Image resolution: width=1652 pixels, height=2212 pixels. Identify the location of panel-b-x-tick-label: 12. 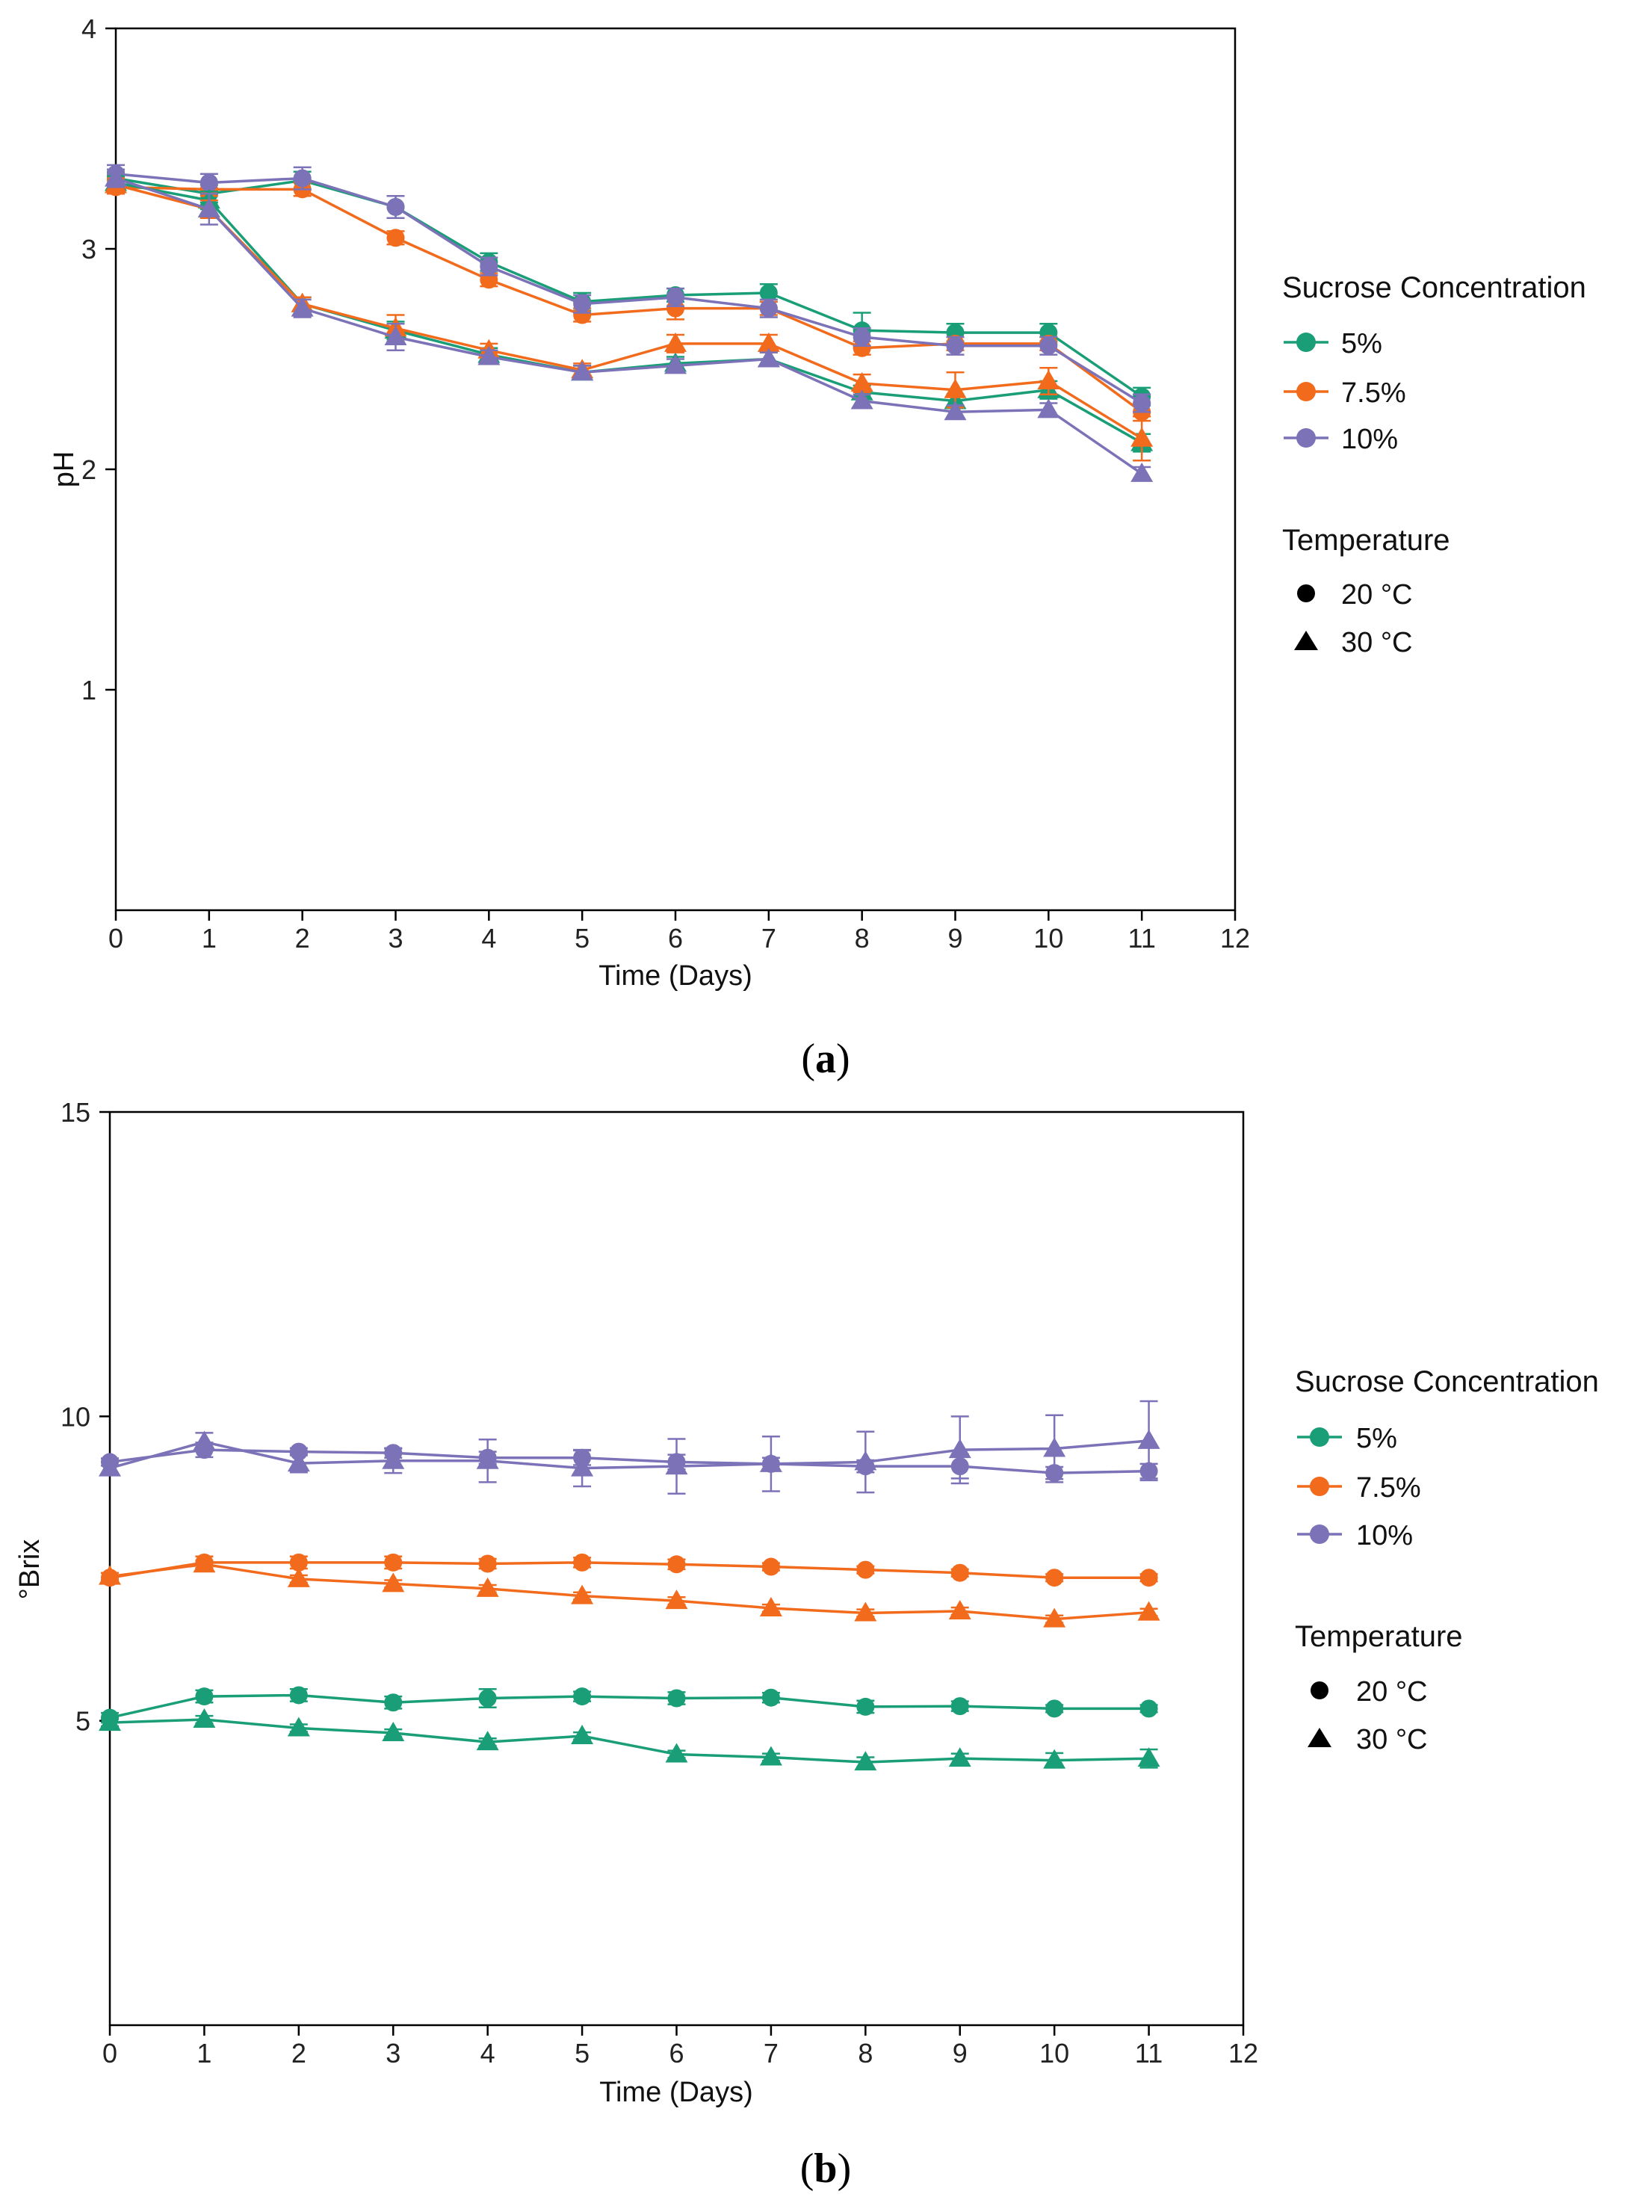
(1243, 2053).